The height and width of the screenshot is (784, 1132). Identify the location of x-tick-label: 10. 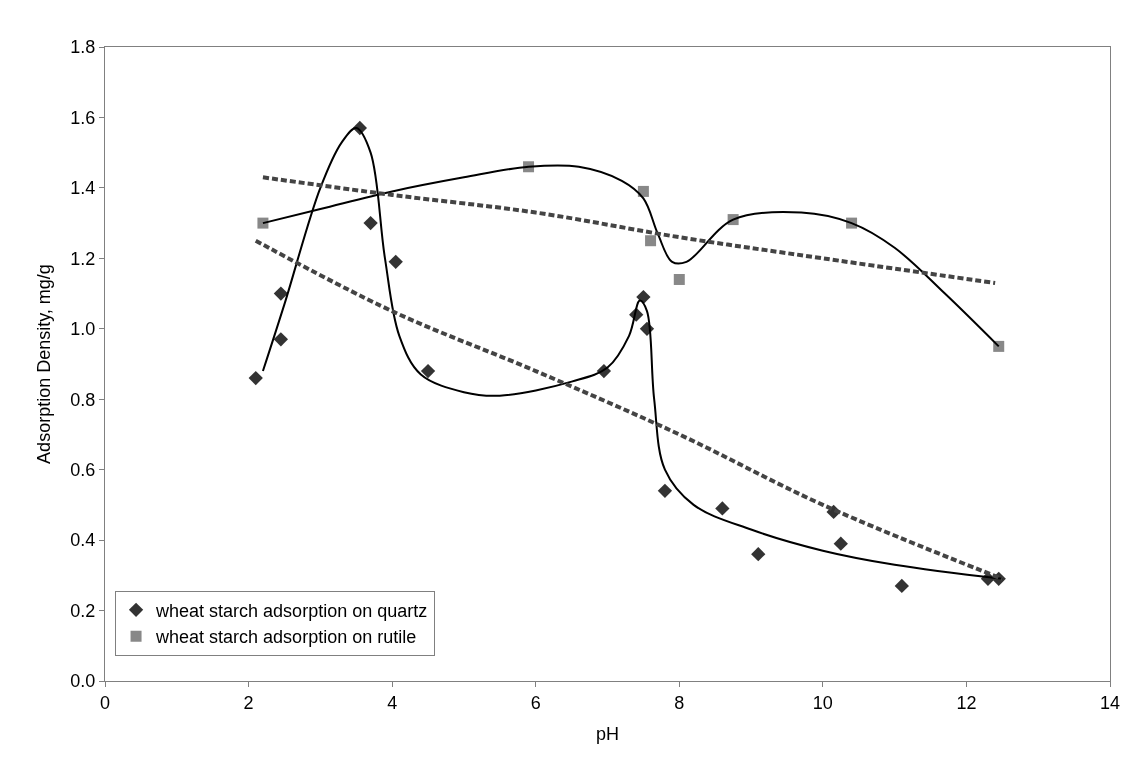
(822, 702).